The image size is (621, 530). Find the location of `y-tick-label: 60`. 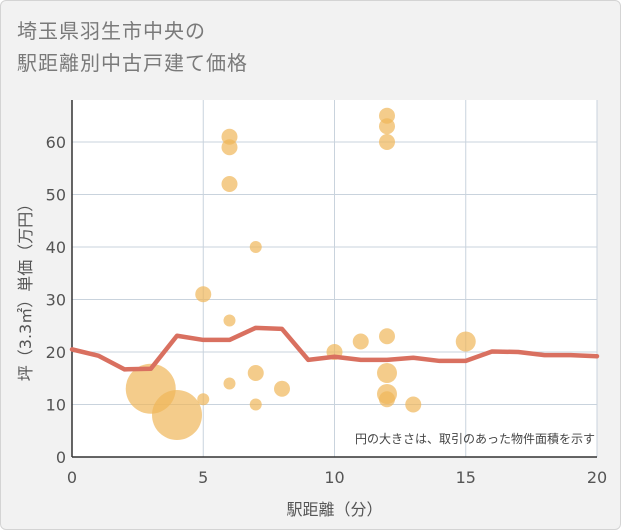

y-tick-label: 60 is located at coordinates (56, 142).